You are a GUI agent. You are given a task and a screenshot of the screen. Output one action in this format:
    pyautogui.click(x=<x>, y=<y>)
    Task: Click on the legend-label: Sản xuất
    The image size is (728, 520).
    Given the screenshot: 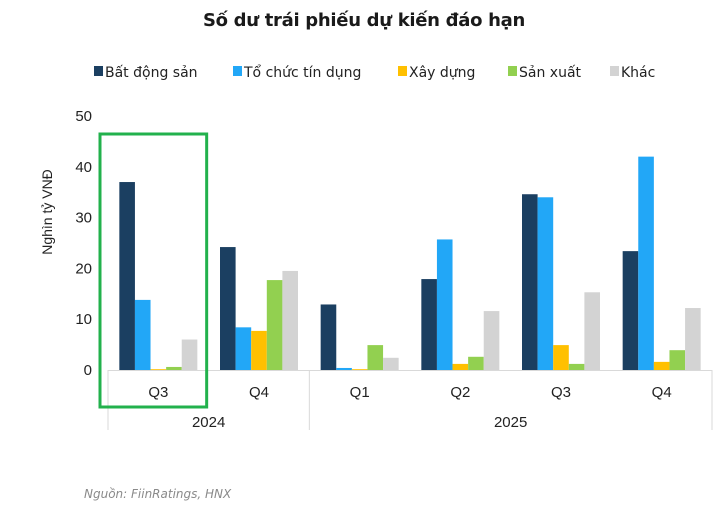 What is the action you would take?
    pyautogui.click(x=550, y=73)
    